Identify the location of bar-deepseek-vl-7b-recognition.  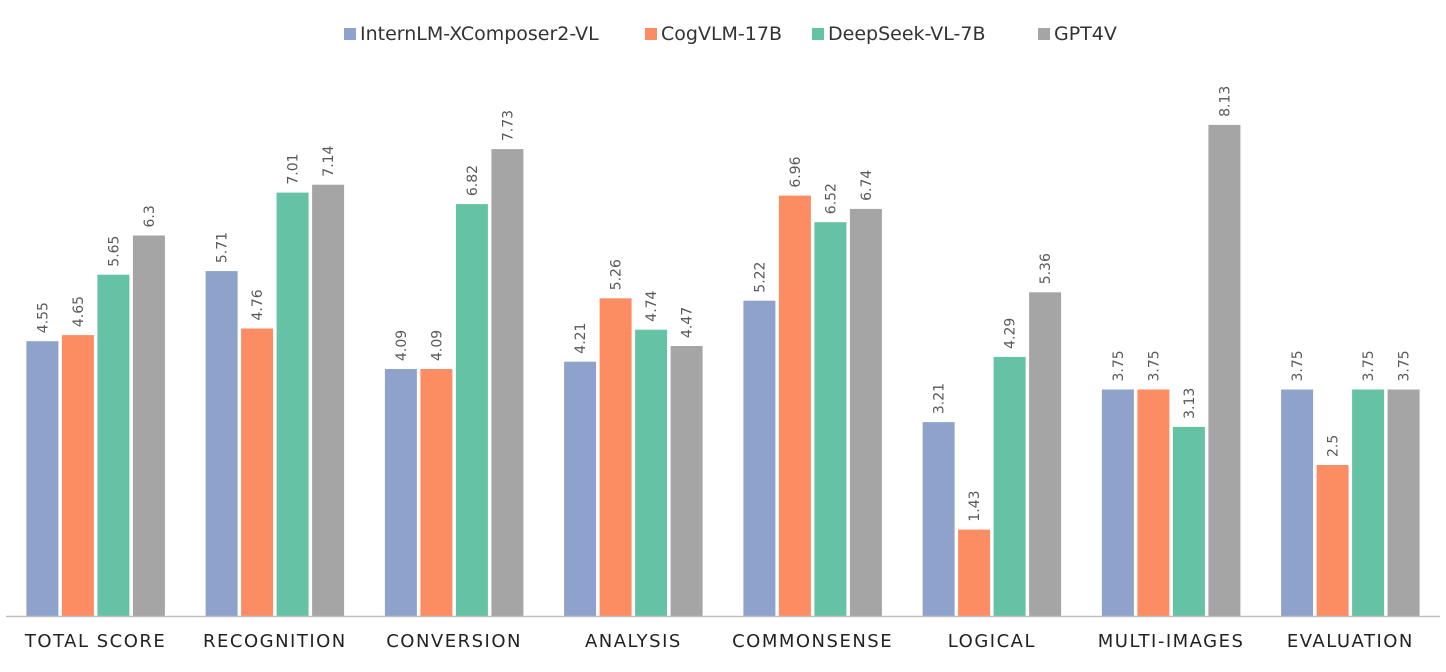
(292, 404).